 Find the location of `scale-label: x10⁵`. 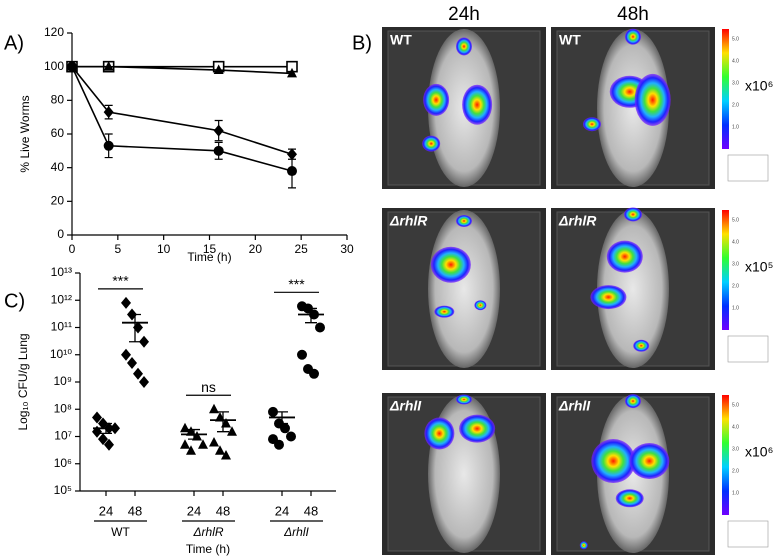

scale-label: x10⁵ is located at coordinates (759, 267).